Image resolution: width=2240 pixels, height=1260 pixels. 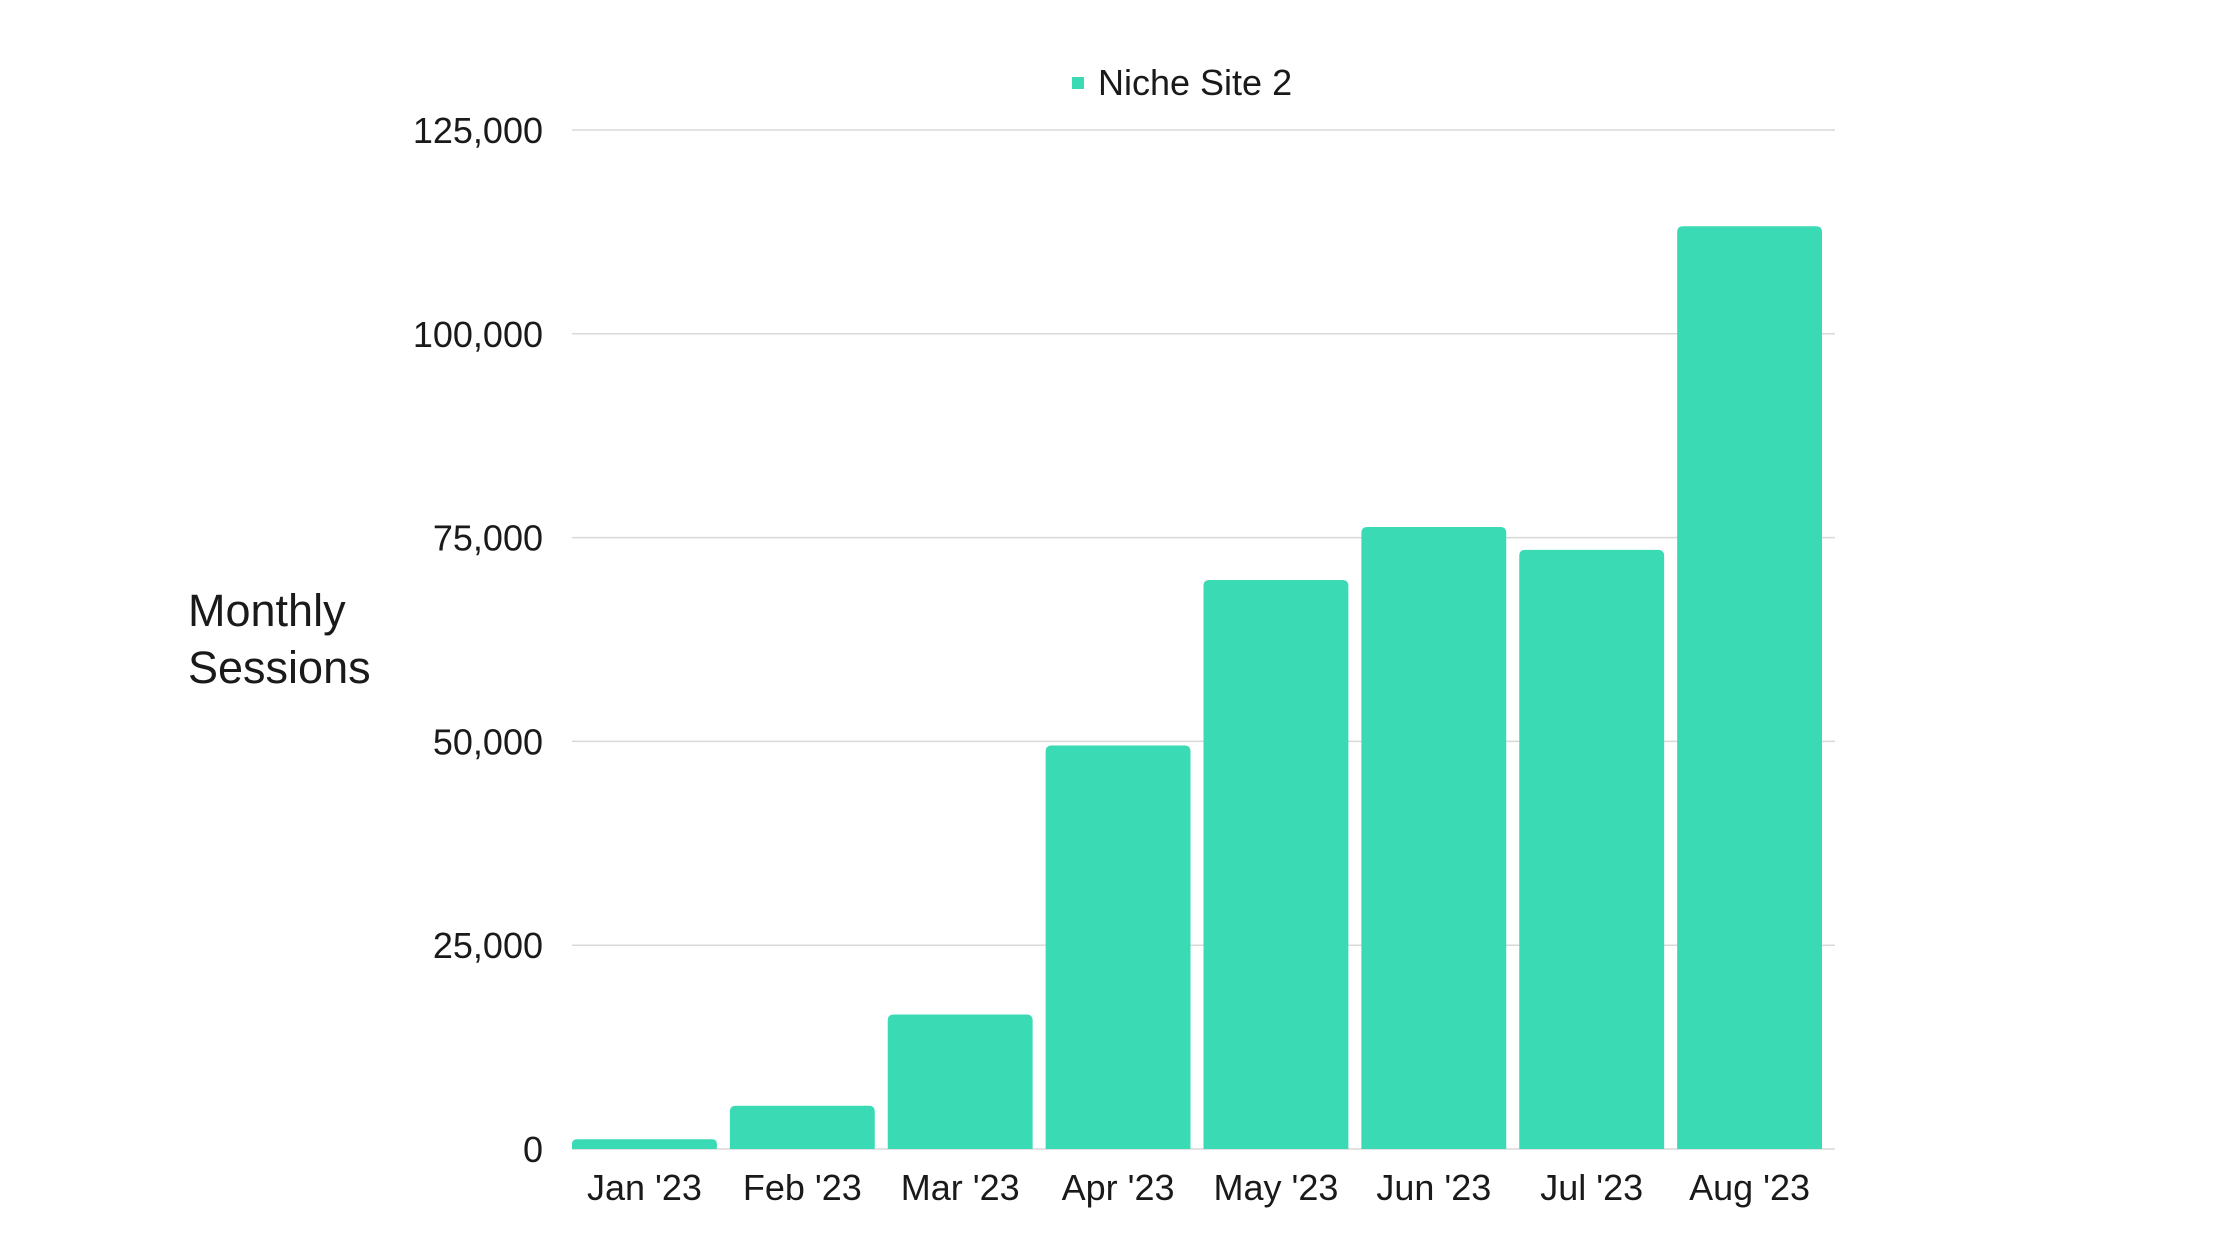 What do you see at coordinates (1118, 1187) in the screenshot?
I see `x-tick-label: Apr '23` at bounding box center [1118, 1187].